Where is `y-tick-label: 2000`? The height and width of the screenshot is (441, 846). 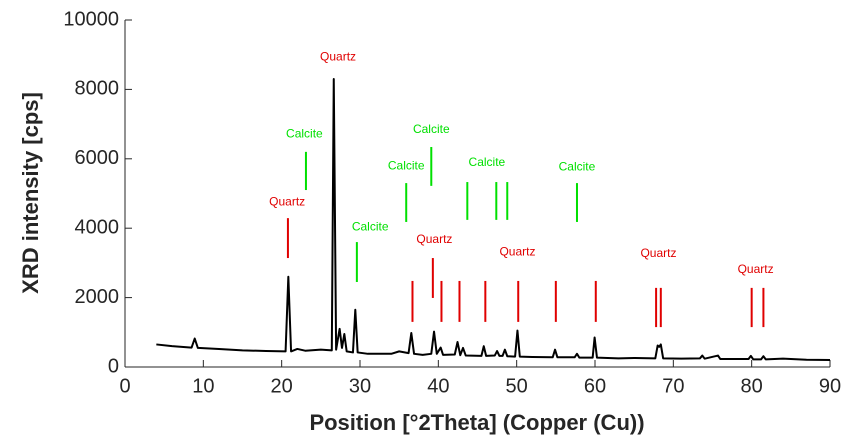
y-tick-label: 2000 is located at coordinates (97, 297).